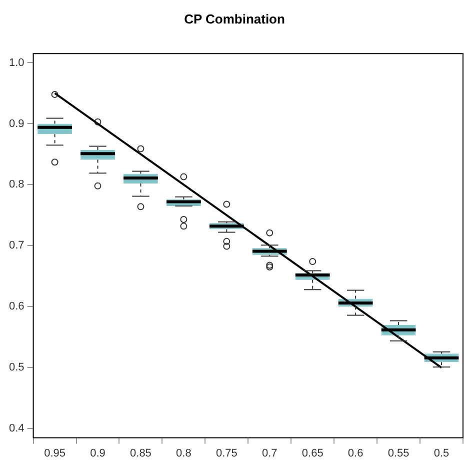  Describe the element at coordinates (98, 453) in the screenshot. I see `x-tick-label: 0.9` at that location.